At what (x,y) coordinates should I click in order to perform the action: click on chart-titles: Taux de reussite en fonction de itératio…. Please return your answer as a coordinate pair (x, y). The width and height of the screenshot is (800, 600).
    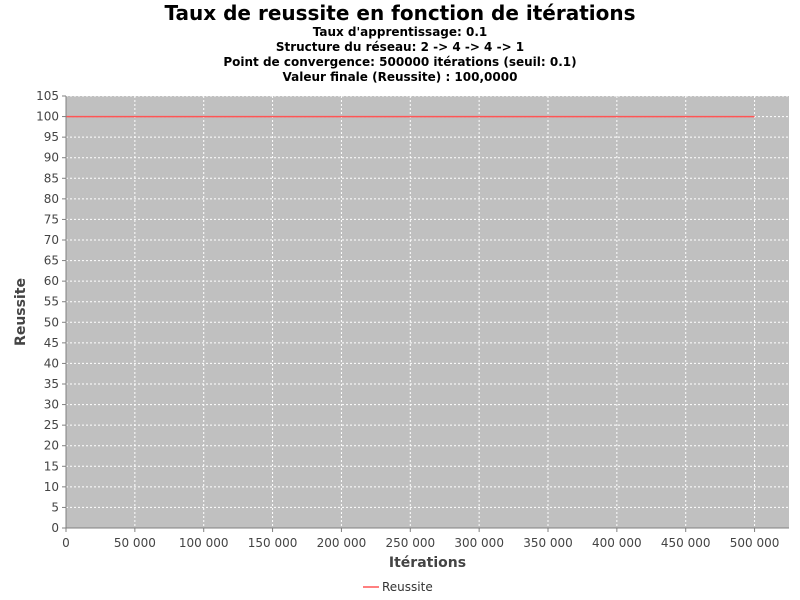
    Looking at the image, I should click on (400, 42).